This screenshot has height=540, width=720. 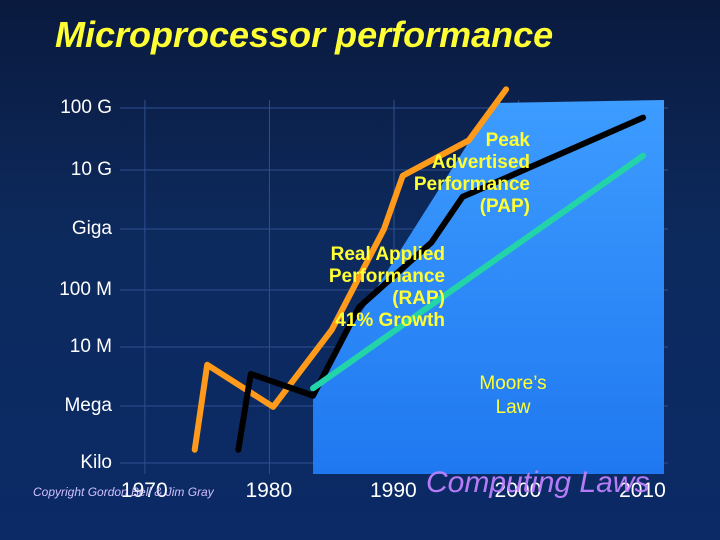 What do you see at coordinates (642, 490) in the screenshot?
I see `x-tick-label: 2010` at bounding box center [642, 490].